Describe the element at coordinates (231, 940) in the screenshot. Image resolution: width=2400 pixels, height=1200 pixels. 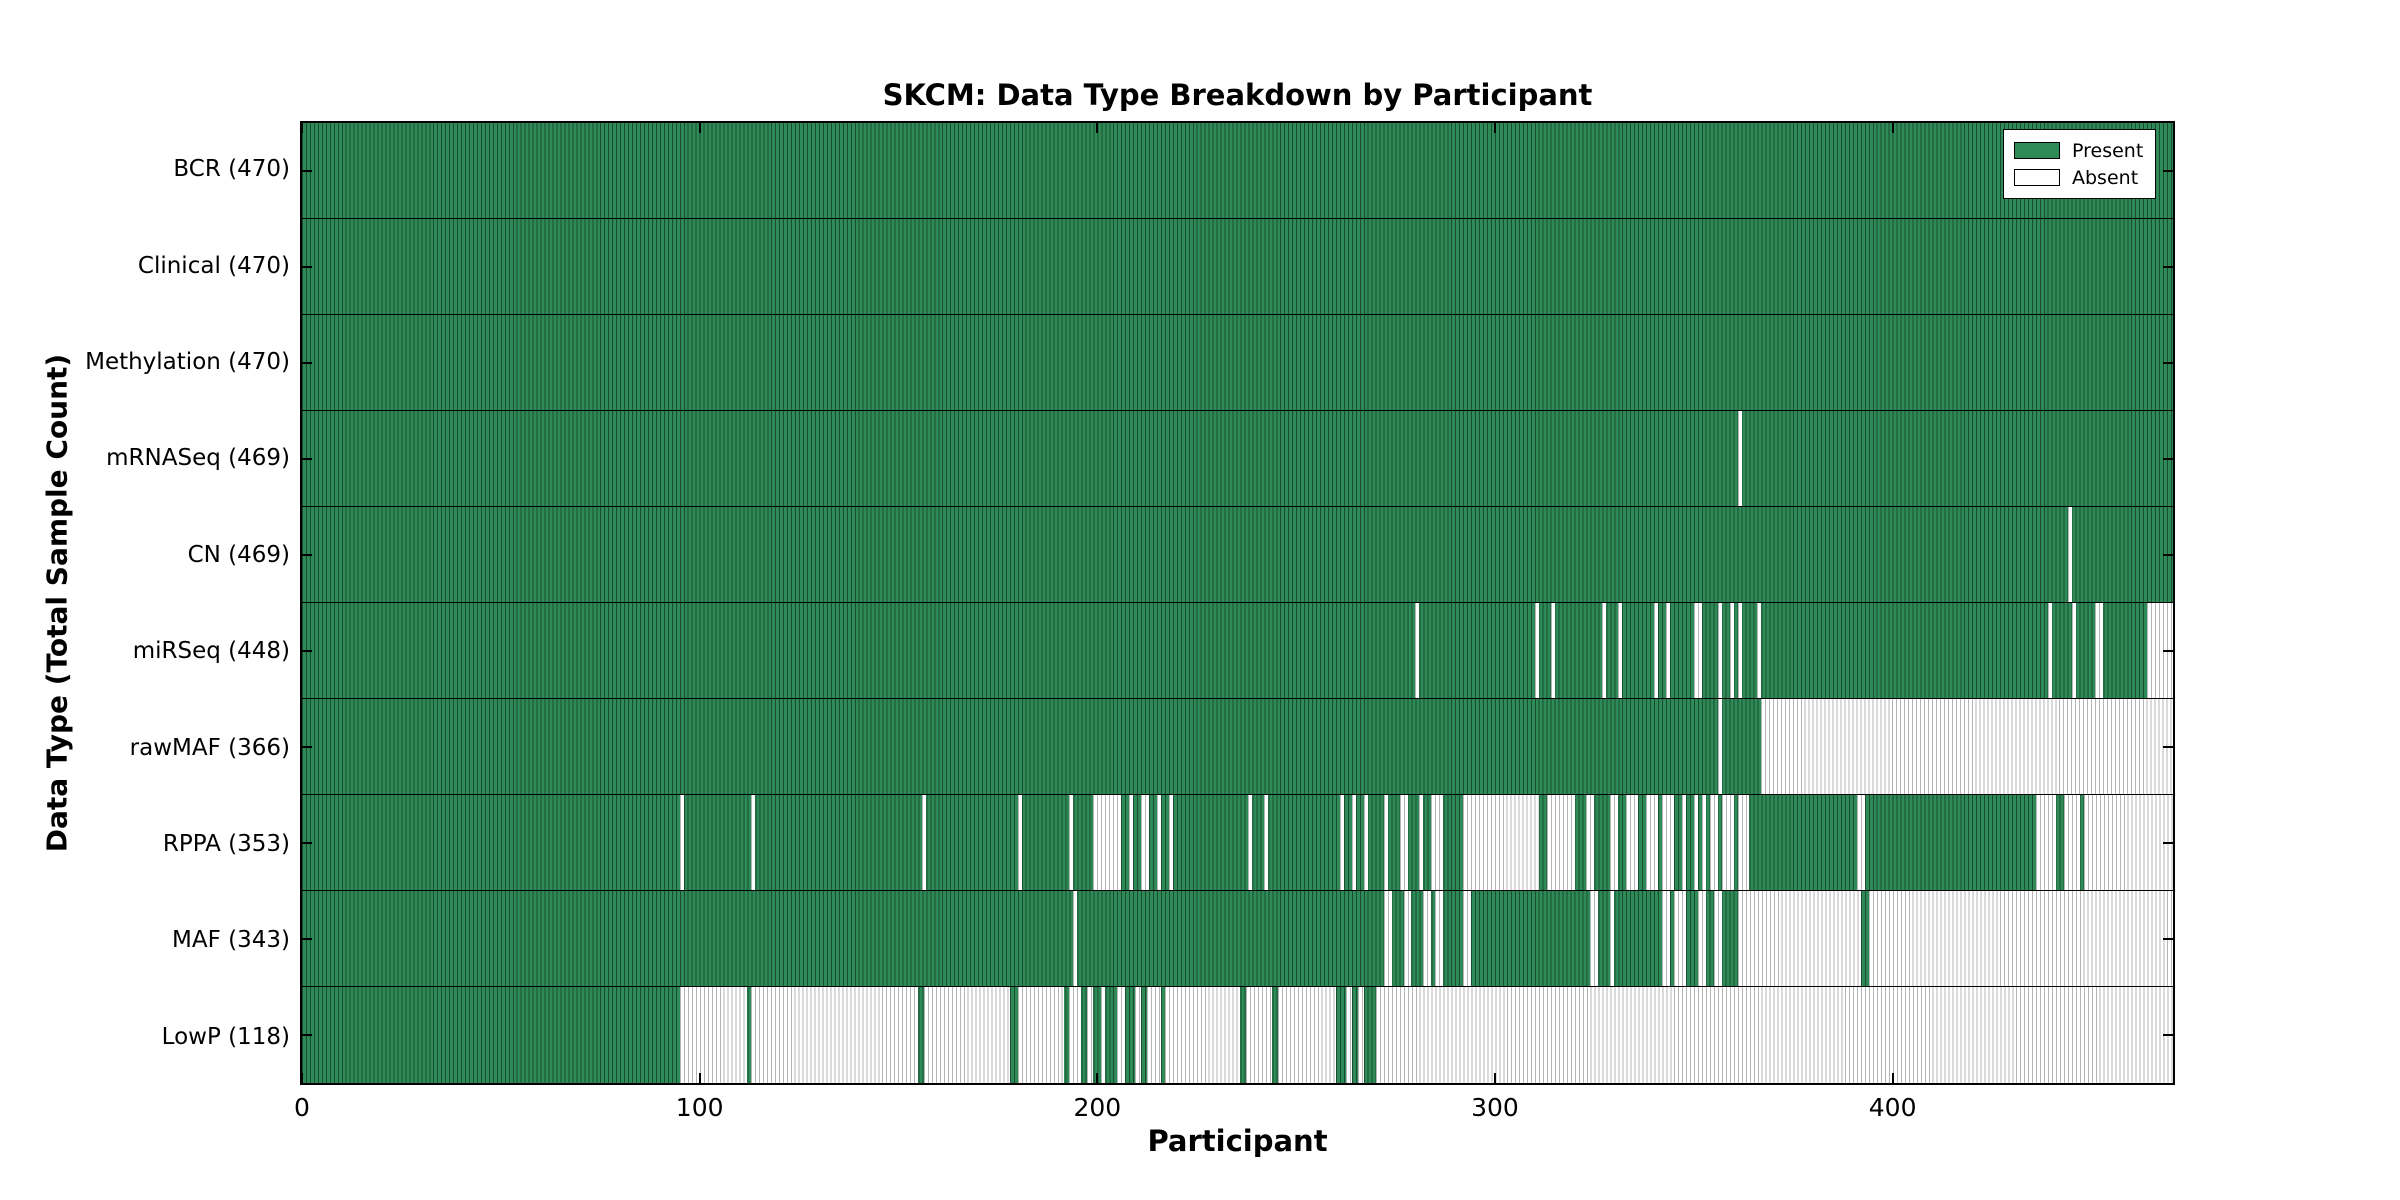
I see `y-tick-label-maf: MAF (343)` at that location.